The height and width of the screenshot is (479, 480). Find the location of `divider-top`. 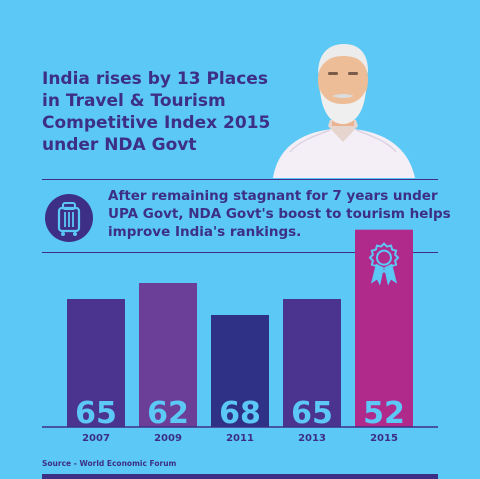

divider-top is located at coordinates (240, 179).